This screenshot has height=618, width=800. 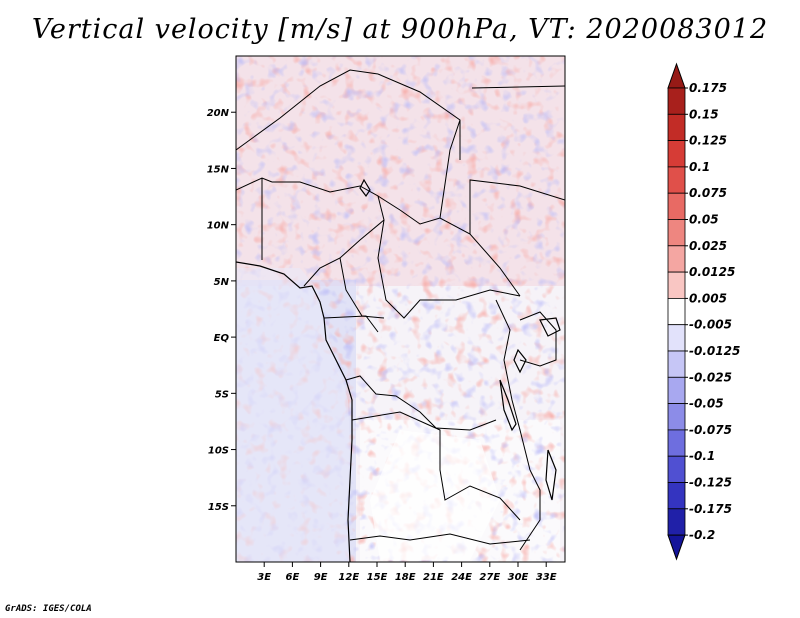 I want to click on longitude-axis: 3E 6E 9E 12E 15E 18E 21E 24E 27E 30E 33E, so click(x=407, y=572).